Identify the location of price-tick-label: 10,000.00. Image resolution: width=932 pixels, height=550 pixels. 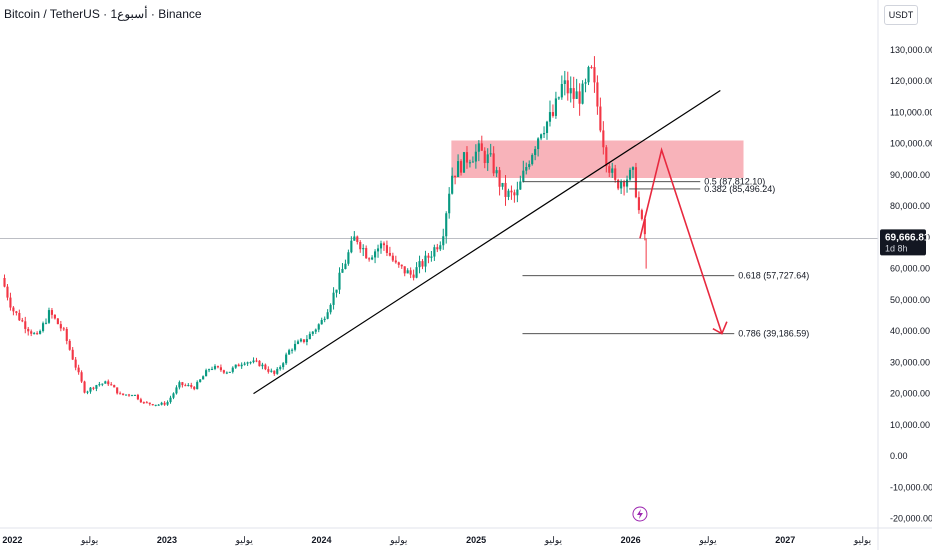
(910, 425).